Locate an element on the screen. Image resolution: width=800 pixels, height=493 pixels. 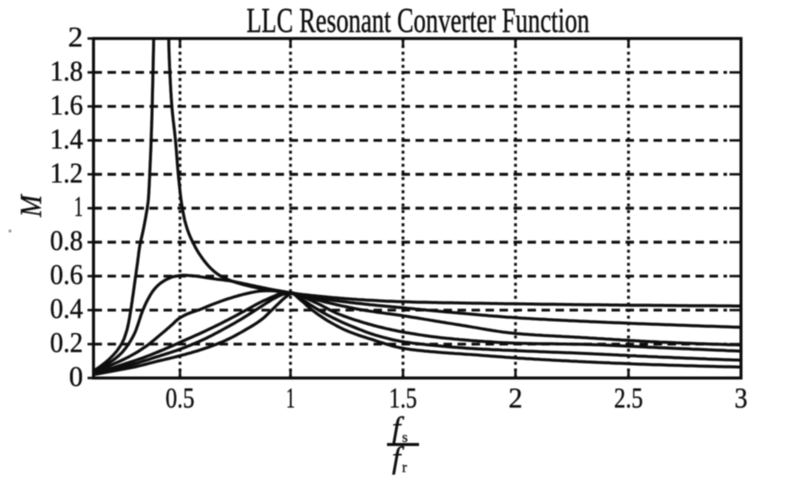
svg-text: 2.5 is located at coordinates (628, 399).